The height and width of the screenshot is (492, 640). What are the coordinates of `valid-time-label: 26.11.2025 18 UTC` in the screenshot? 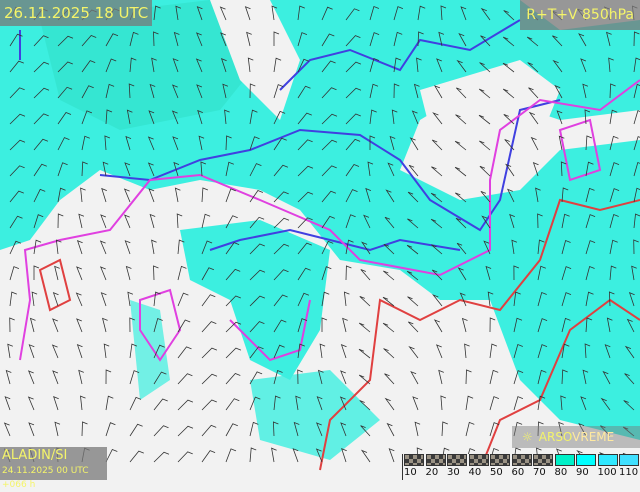 It's located at (76, 13).